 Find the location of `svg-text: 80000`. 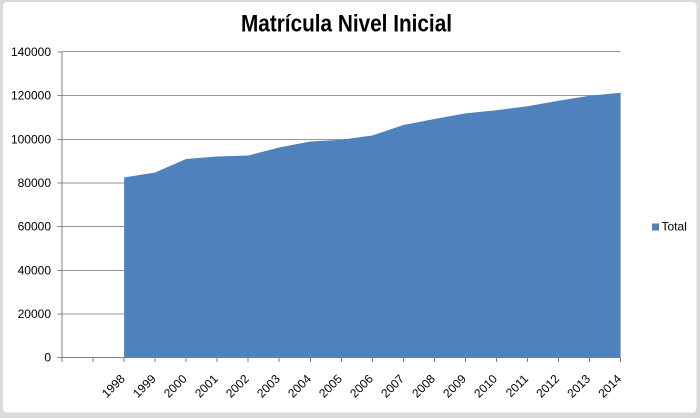

svg-text: 80000 is located at coordinates (35, 183).